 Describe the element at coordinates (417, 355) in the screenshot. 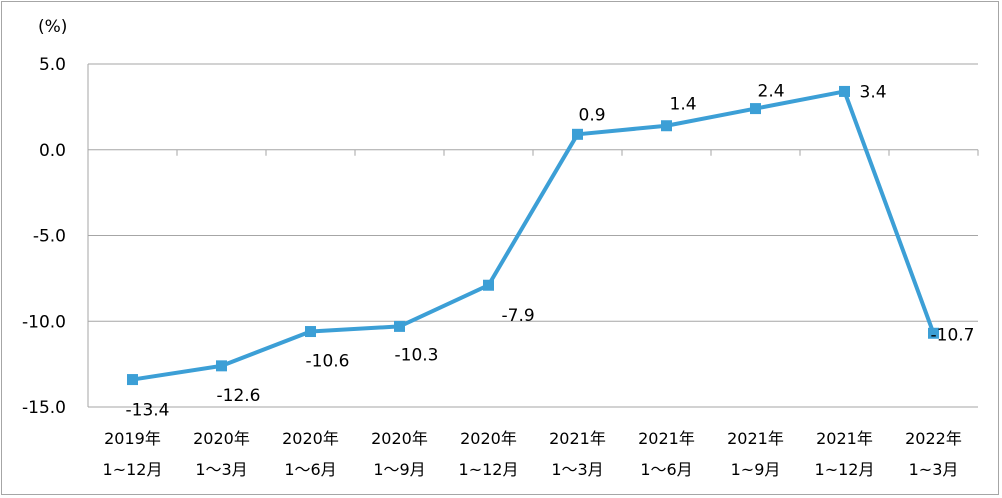

I see `data-label: -10.3` at that location.